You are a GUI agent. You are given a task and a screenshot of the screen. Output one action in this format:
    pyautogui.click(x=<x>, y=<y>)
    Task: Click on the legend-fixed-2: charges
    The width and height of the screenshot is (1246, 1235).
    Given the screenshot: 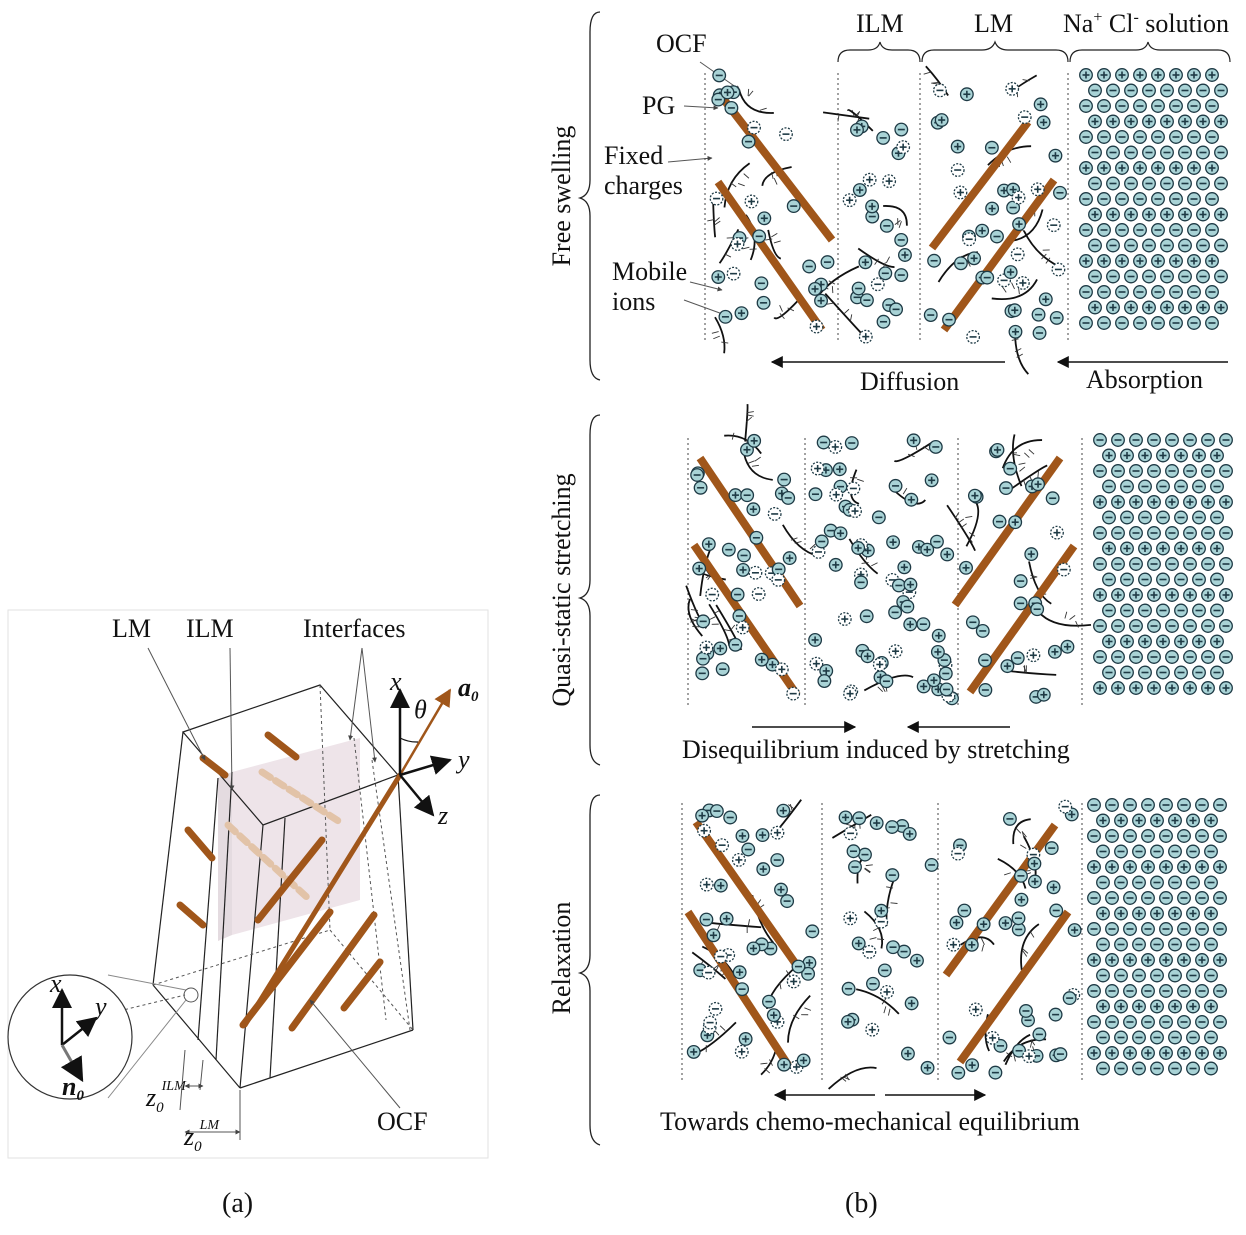 What is the action you would take?
    pyautogui.click(x=643, y=185)
    